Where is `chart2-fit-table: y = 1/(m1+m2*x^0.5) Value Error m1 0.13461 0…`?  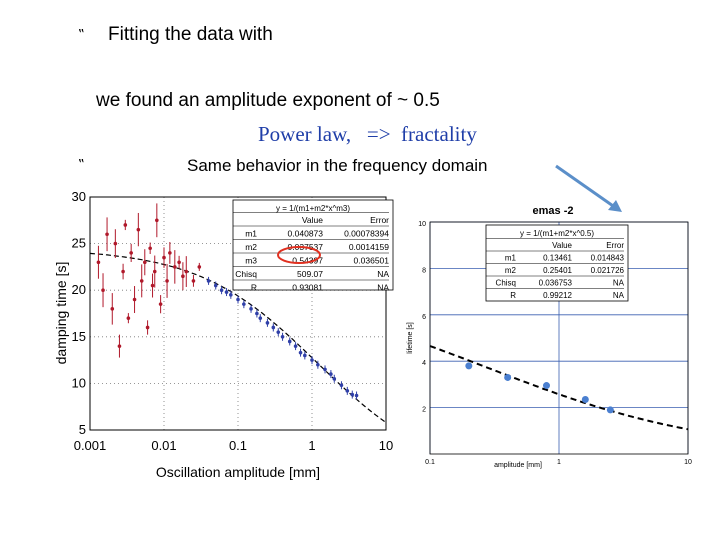 chart2-fit-table: y = 1/(m1+m2*x^0.5) Value Error m1 0.13461 0… is located at coordinates (557, 263).